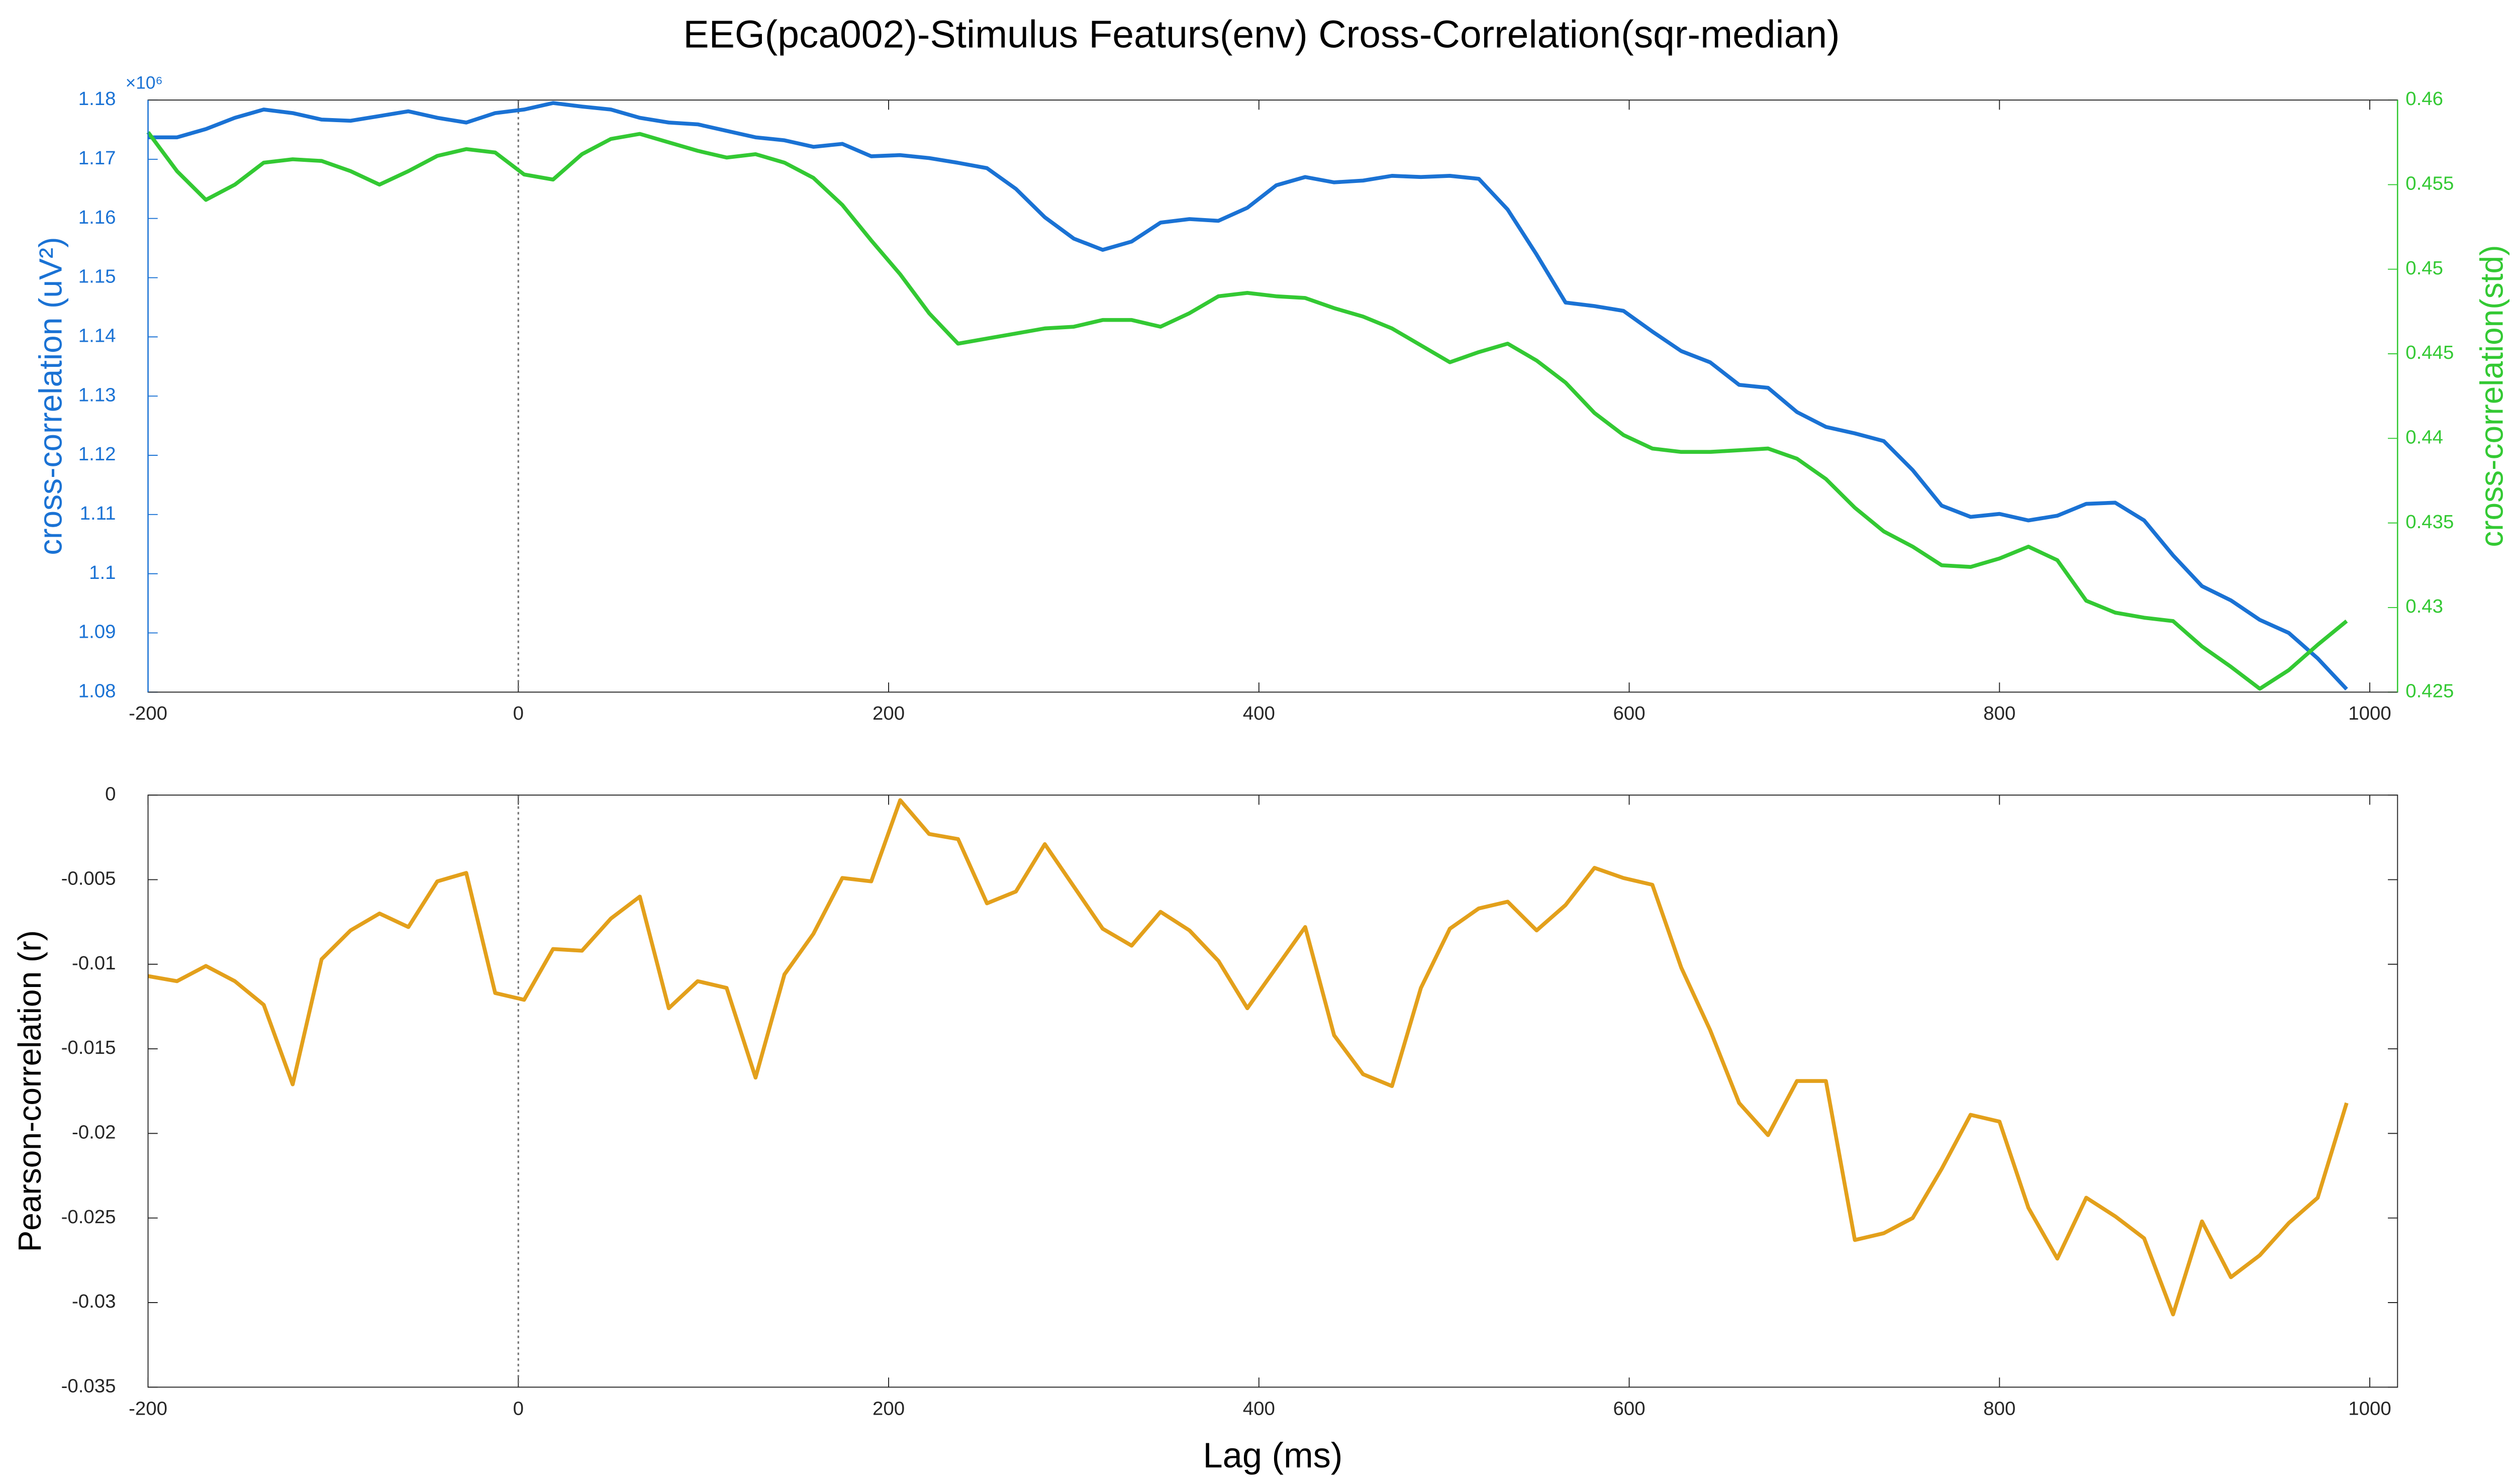 The image size is (2513, 1484). What do you see at coordinates (145, 83) in the screenshot?
I see `y-exponent-label: ×10⁶` at bounding box center [145, 83].